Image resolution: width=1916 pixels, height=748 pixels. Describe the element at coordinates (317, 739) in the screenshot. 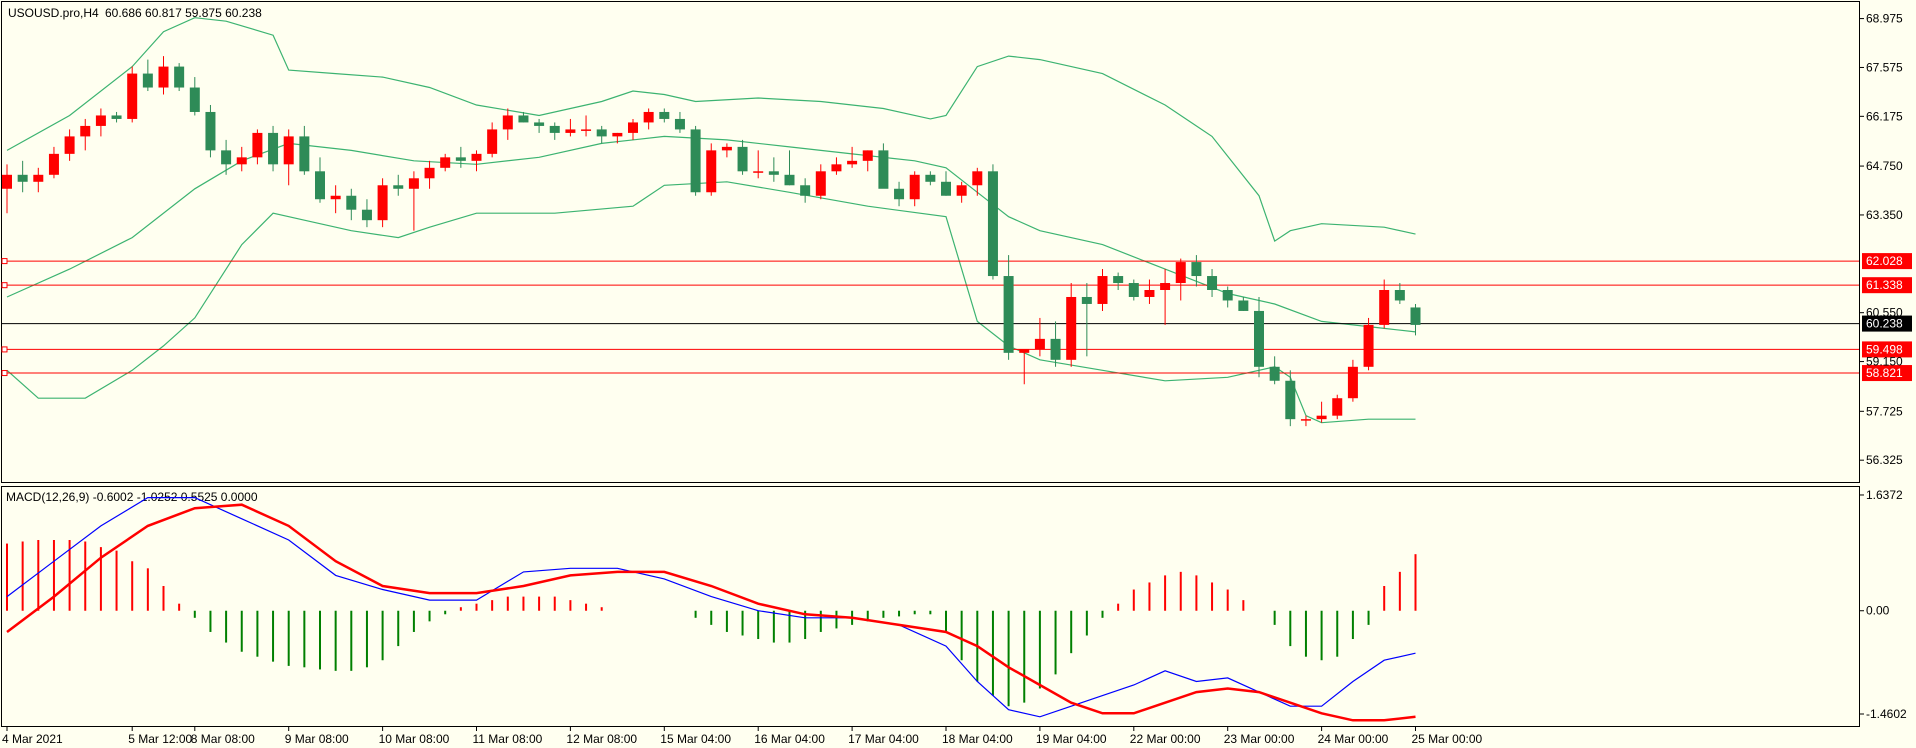

I see `x-tick-label: 9 Mar 08:00` at that location.